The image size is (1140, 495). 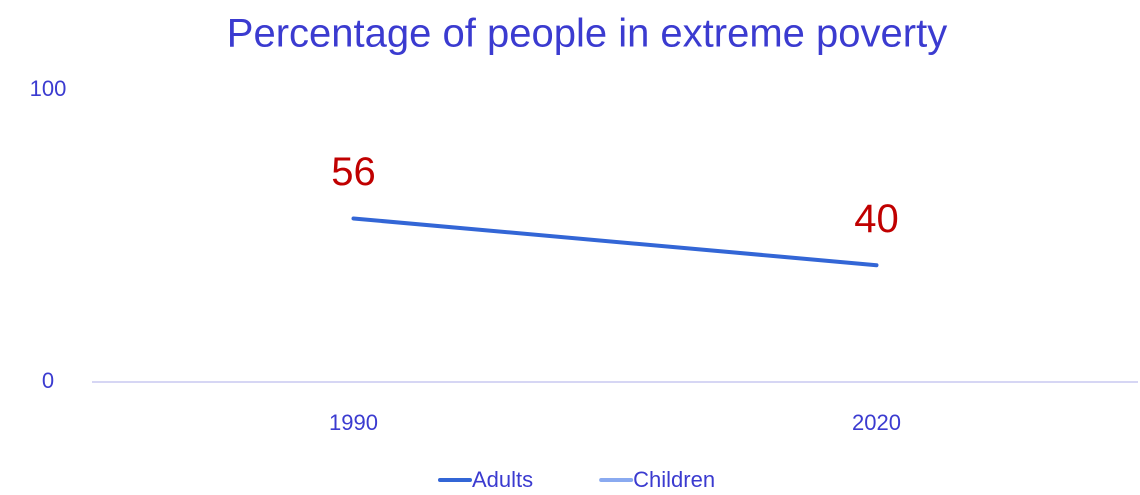 What do you see at coordinates (353, 422) in the screenshot?
I see `x-tick-label: 1990` at bounding box center [353, 422].